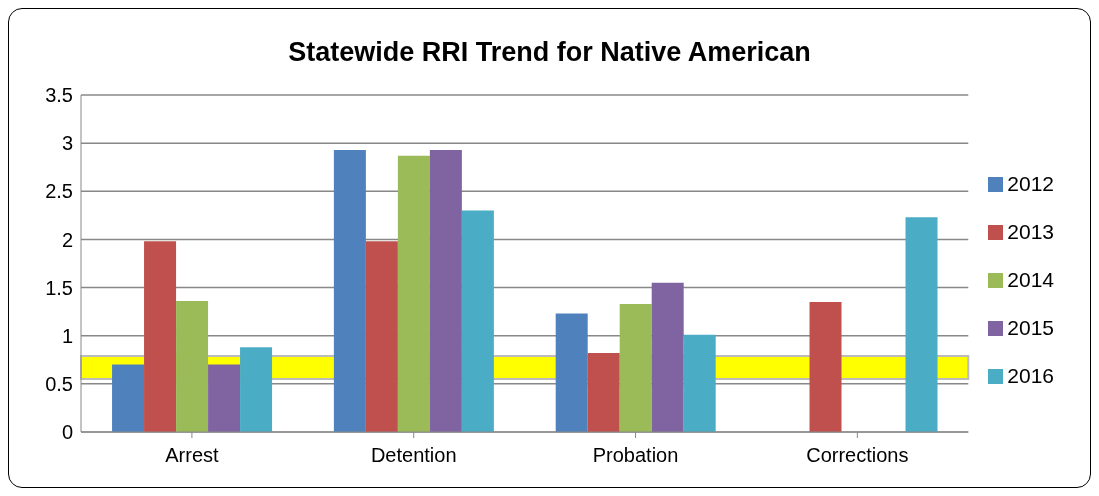 The image size is (1099, 496). I want to click on x-tick-label: Detention, so click(413, 455).